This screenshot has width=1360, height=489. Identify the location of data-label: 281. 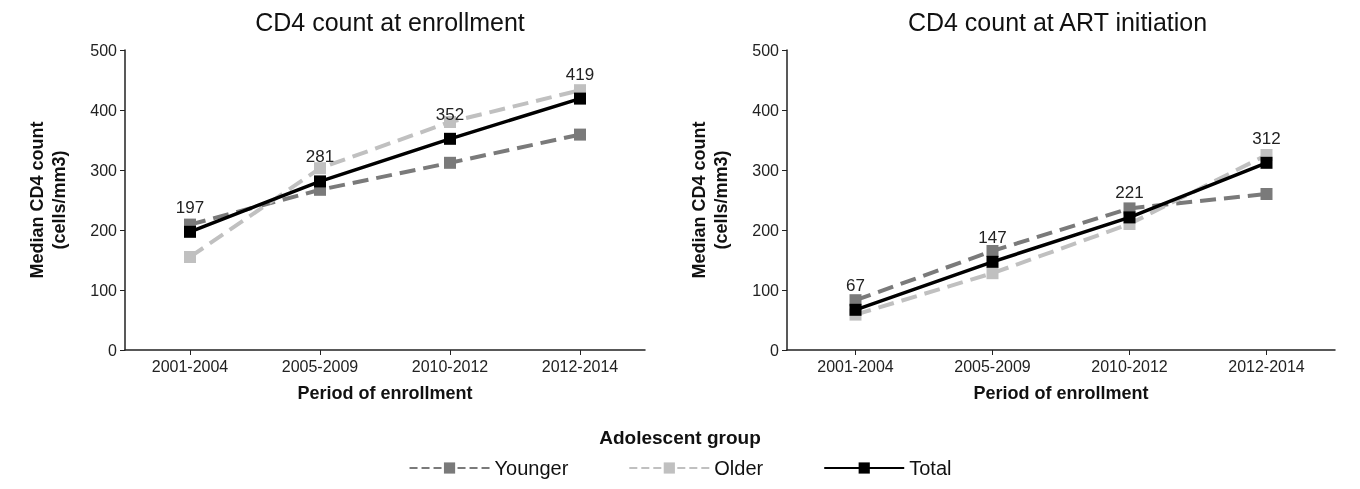
(320, 157).